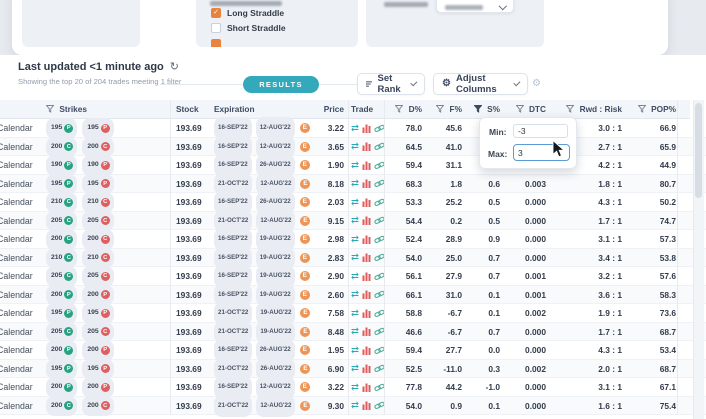 This screenshot has height=419, width=706. Describe the element at coordinates (477, 109) in the screenshot. I see `filter-icon-active` at that location.